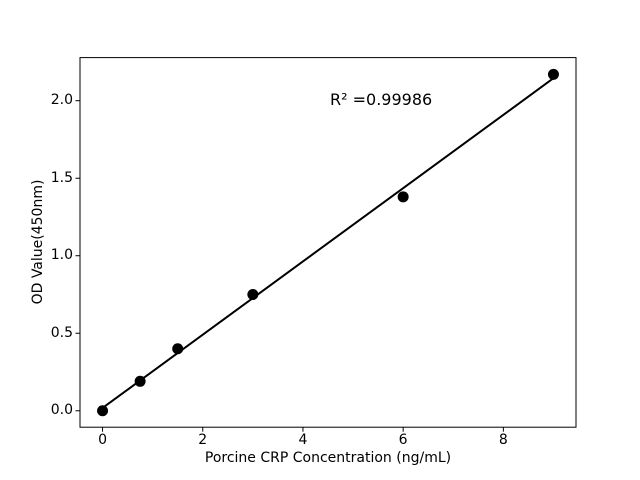 Image resolution: width=640 pixels, height=480 pixels. What do you see at coordinates (203, 440) in the screenshot?
I see `x-tick-label: 2` at bounding box center [203, 440].